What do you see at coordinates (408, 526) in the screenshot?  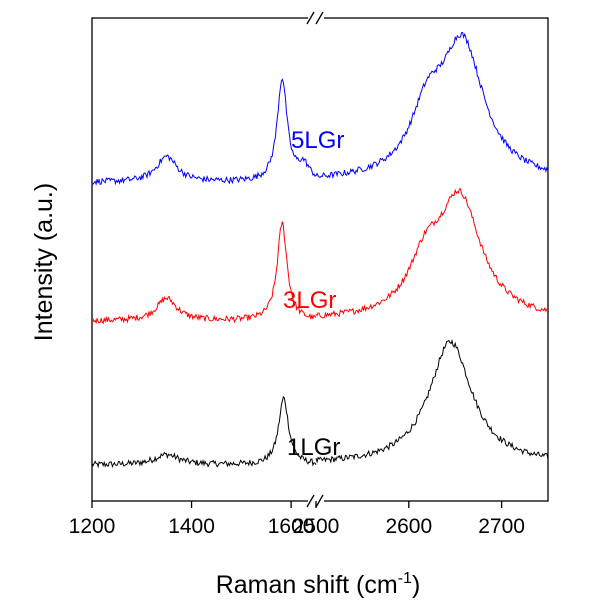 I see `x-tick-label-2600: 2600` at bounding box center [408, 526].